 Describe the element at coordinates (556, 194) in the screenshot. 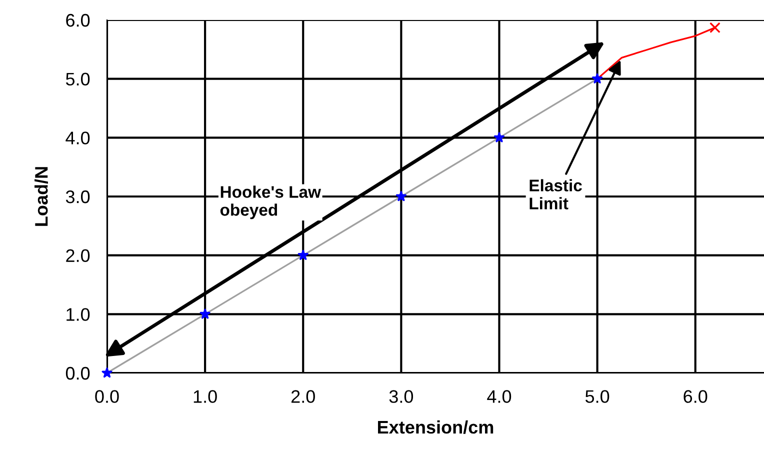

I see `annotation: Elastic Limit` at that location.